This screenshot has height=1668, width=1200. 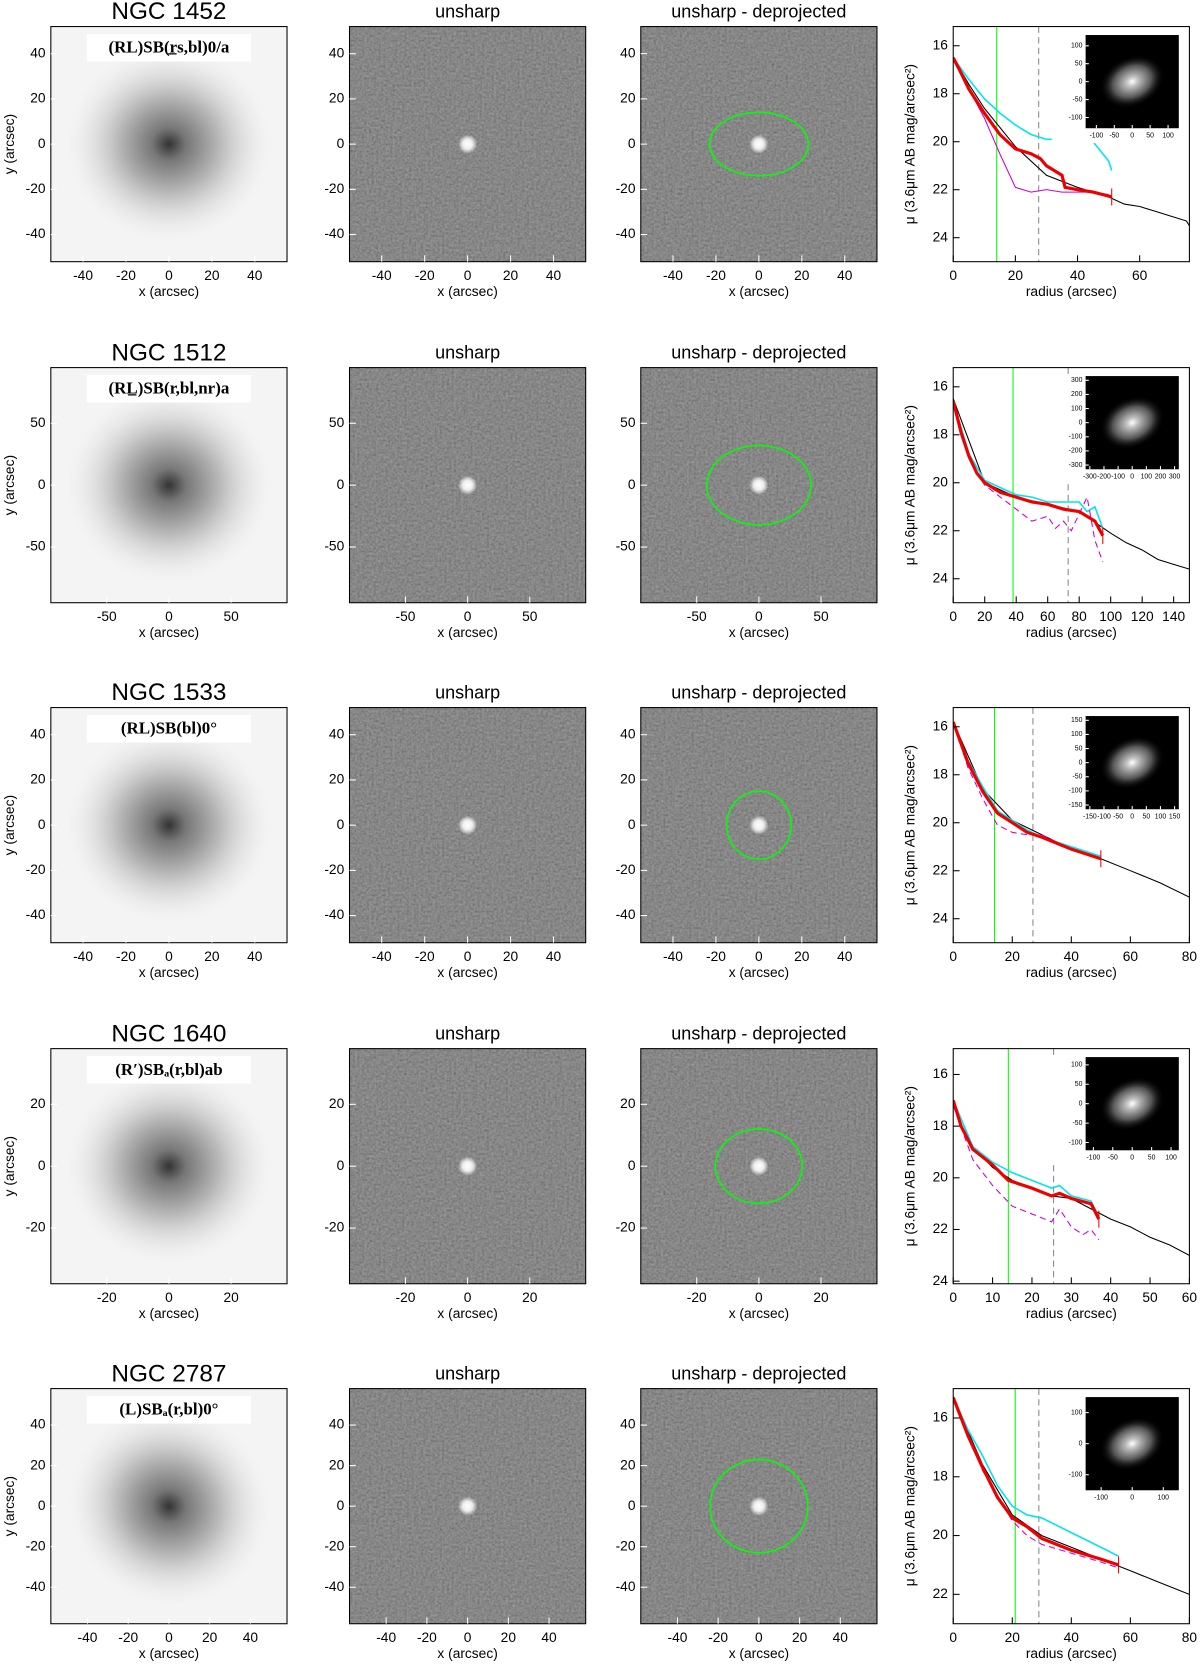 I want to click on panel-title: unsharp - deprojected, so click(x=758, y=12).